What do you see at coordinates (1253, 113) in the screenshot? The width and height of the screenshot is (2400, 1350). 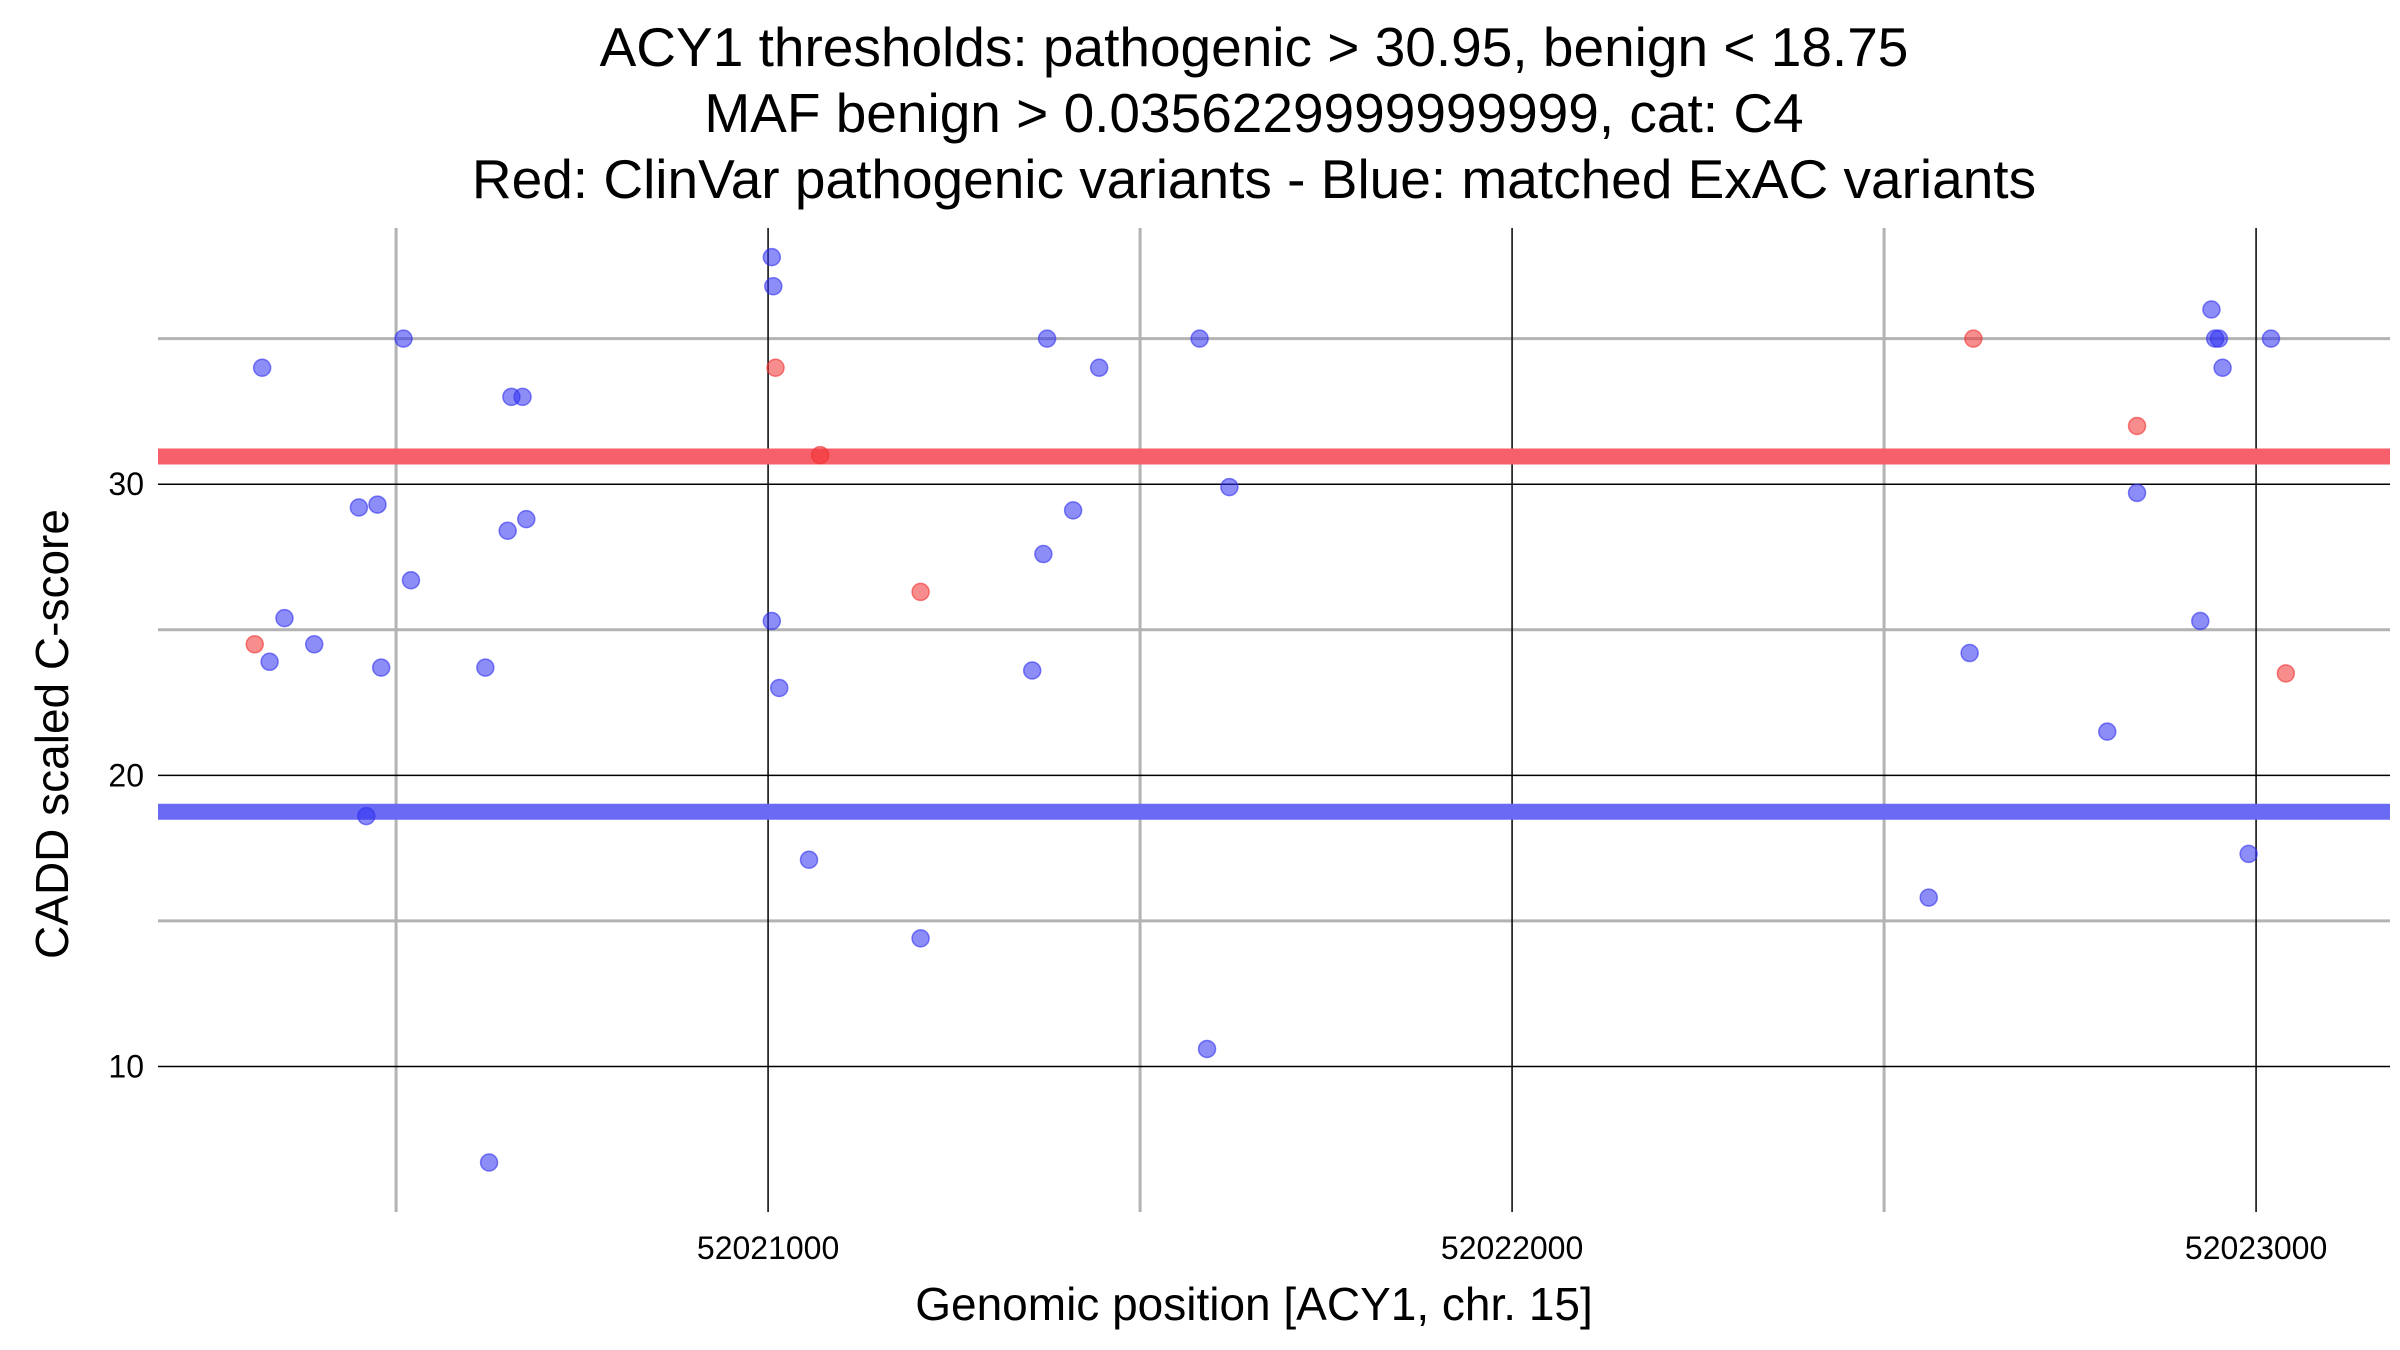 I see `chart-title-line-2: MAF benign > 0.0356229999999999, cat: C4` at bounding box center [1253, 113].